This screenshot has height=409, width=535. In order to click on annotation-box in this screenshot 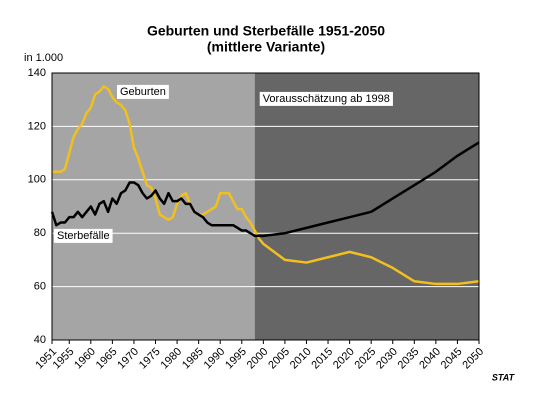, I will do `click(326, 98)`.